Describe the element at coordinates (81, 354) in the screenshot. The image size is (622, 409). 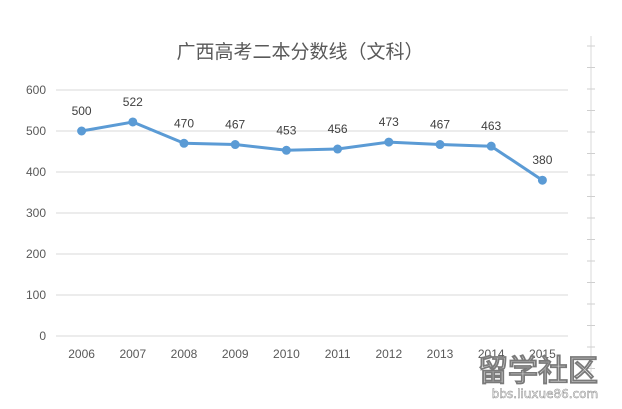
I see `x-tick-label: 2006` at that location.